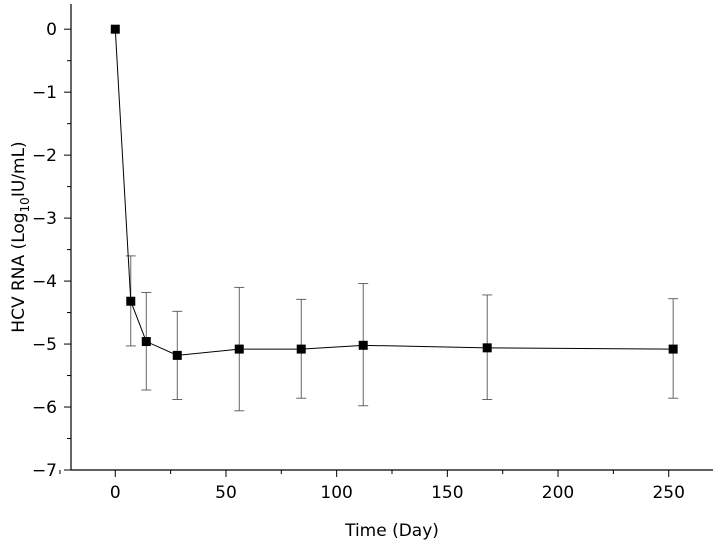 The height and width of the screenshot is (544, 717). What do you see at coordinates (391, 531) in the screenshot?
I see `x-axis-title: Time (Day)` at bounding box center [391, 531].